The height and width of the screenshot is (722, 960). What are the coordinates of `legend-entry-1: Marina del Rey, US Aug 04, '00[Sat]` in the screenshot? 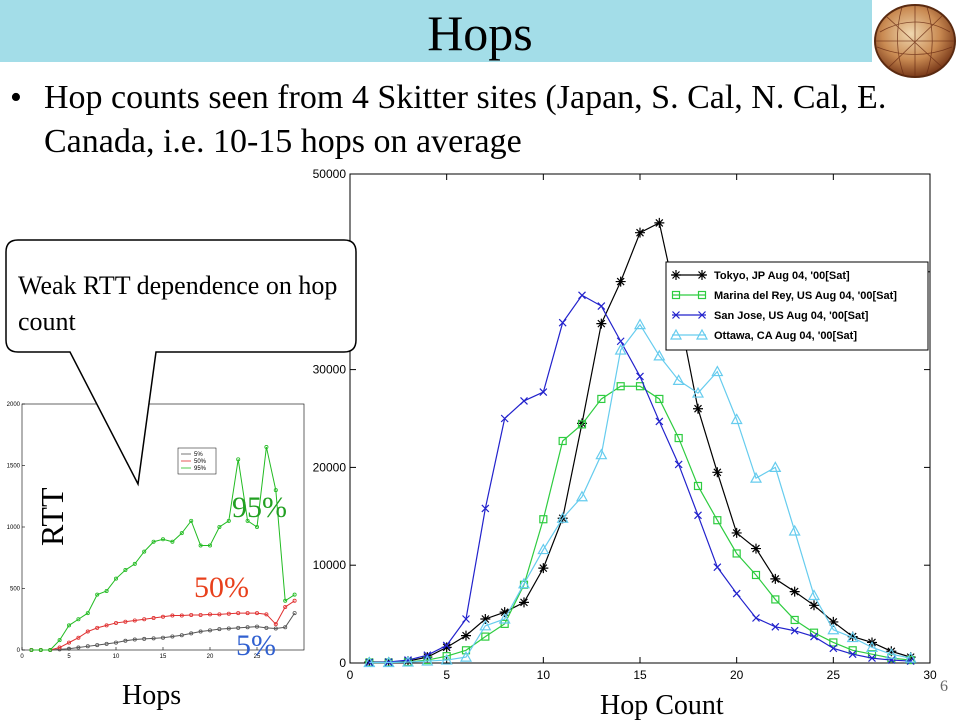 It's located at (805, 296).